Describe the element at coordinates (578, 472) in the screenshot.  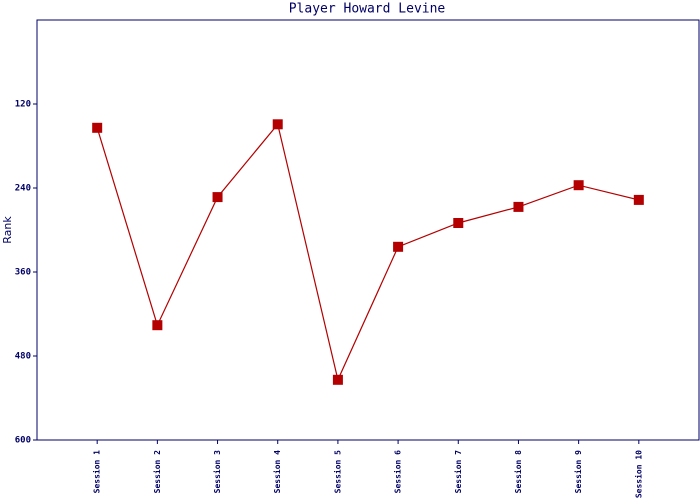
I see `x-tick-label: Session 9` at that location.